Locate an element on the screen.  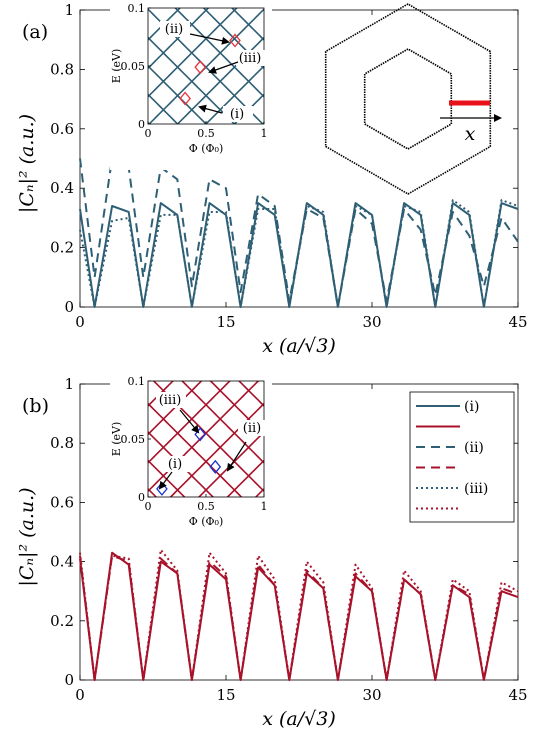
legend-label: (i) is located at coordinates (471, 407).